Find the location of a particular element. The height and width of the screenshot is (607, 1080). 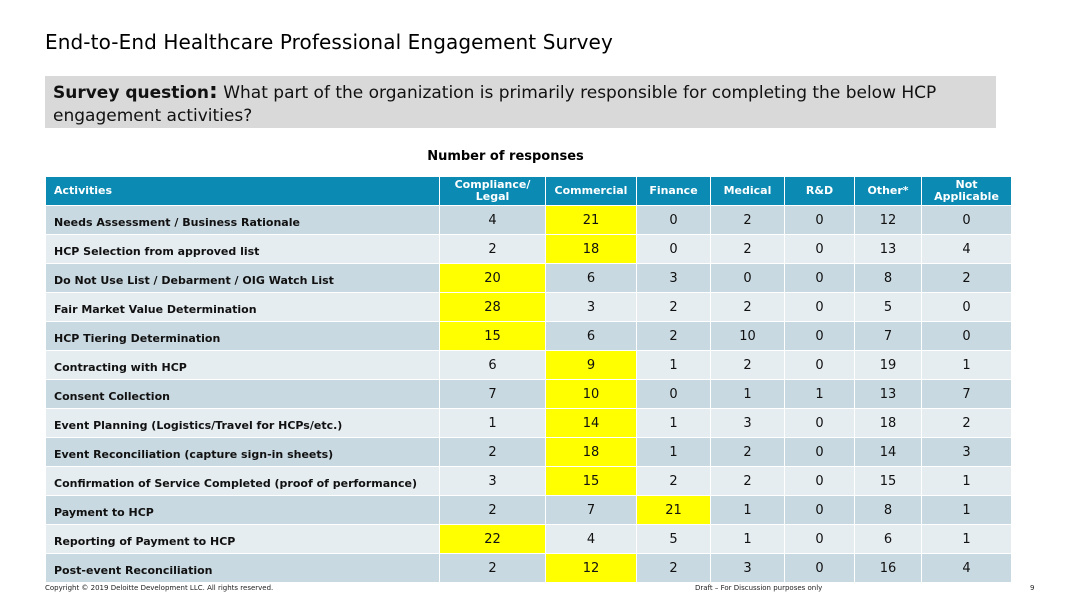

activity-cell: Fair Market Value Determination is located at coordinates (242, 307).